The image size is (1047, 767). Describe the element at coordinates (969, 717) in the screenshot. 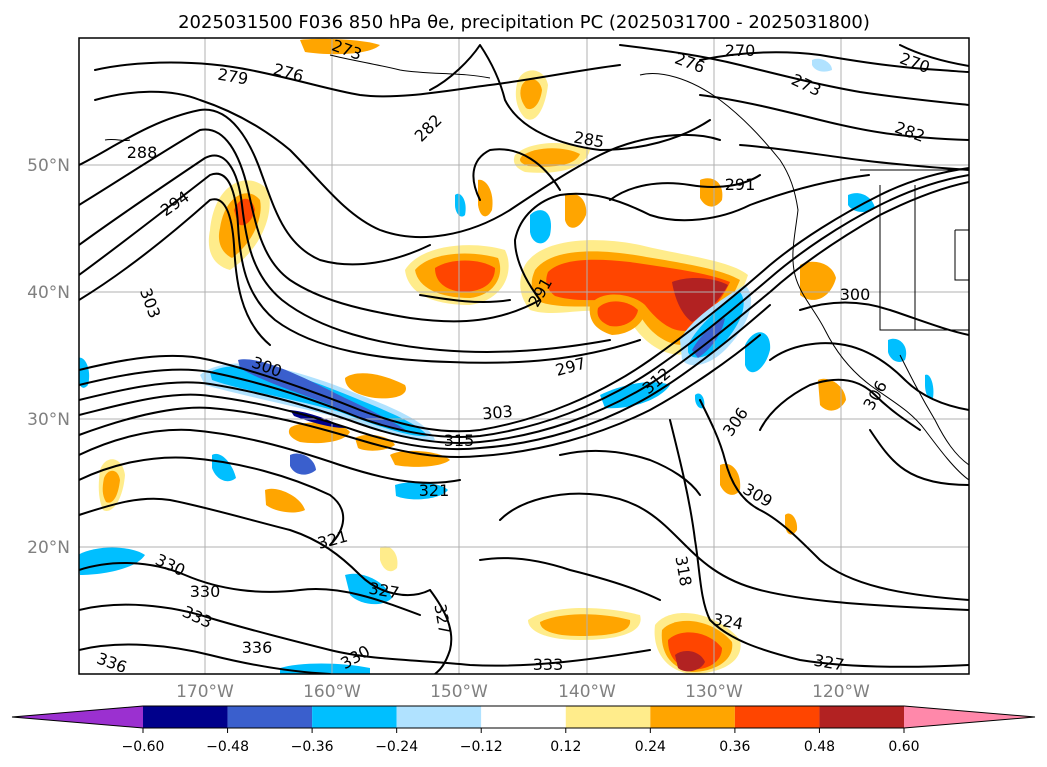

I see `colorbar-extend-high` at that location.